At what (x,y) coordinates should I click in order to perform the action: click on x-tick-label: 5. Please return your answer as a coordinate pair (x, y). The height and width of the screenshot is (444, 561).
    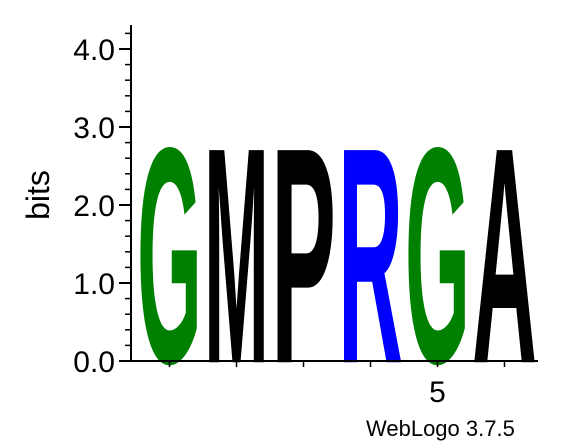
    Looking at the image, I should click on (437, 392).